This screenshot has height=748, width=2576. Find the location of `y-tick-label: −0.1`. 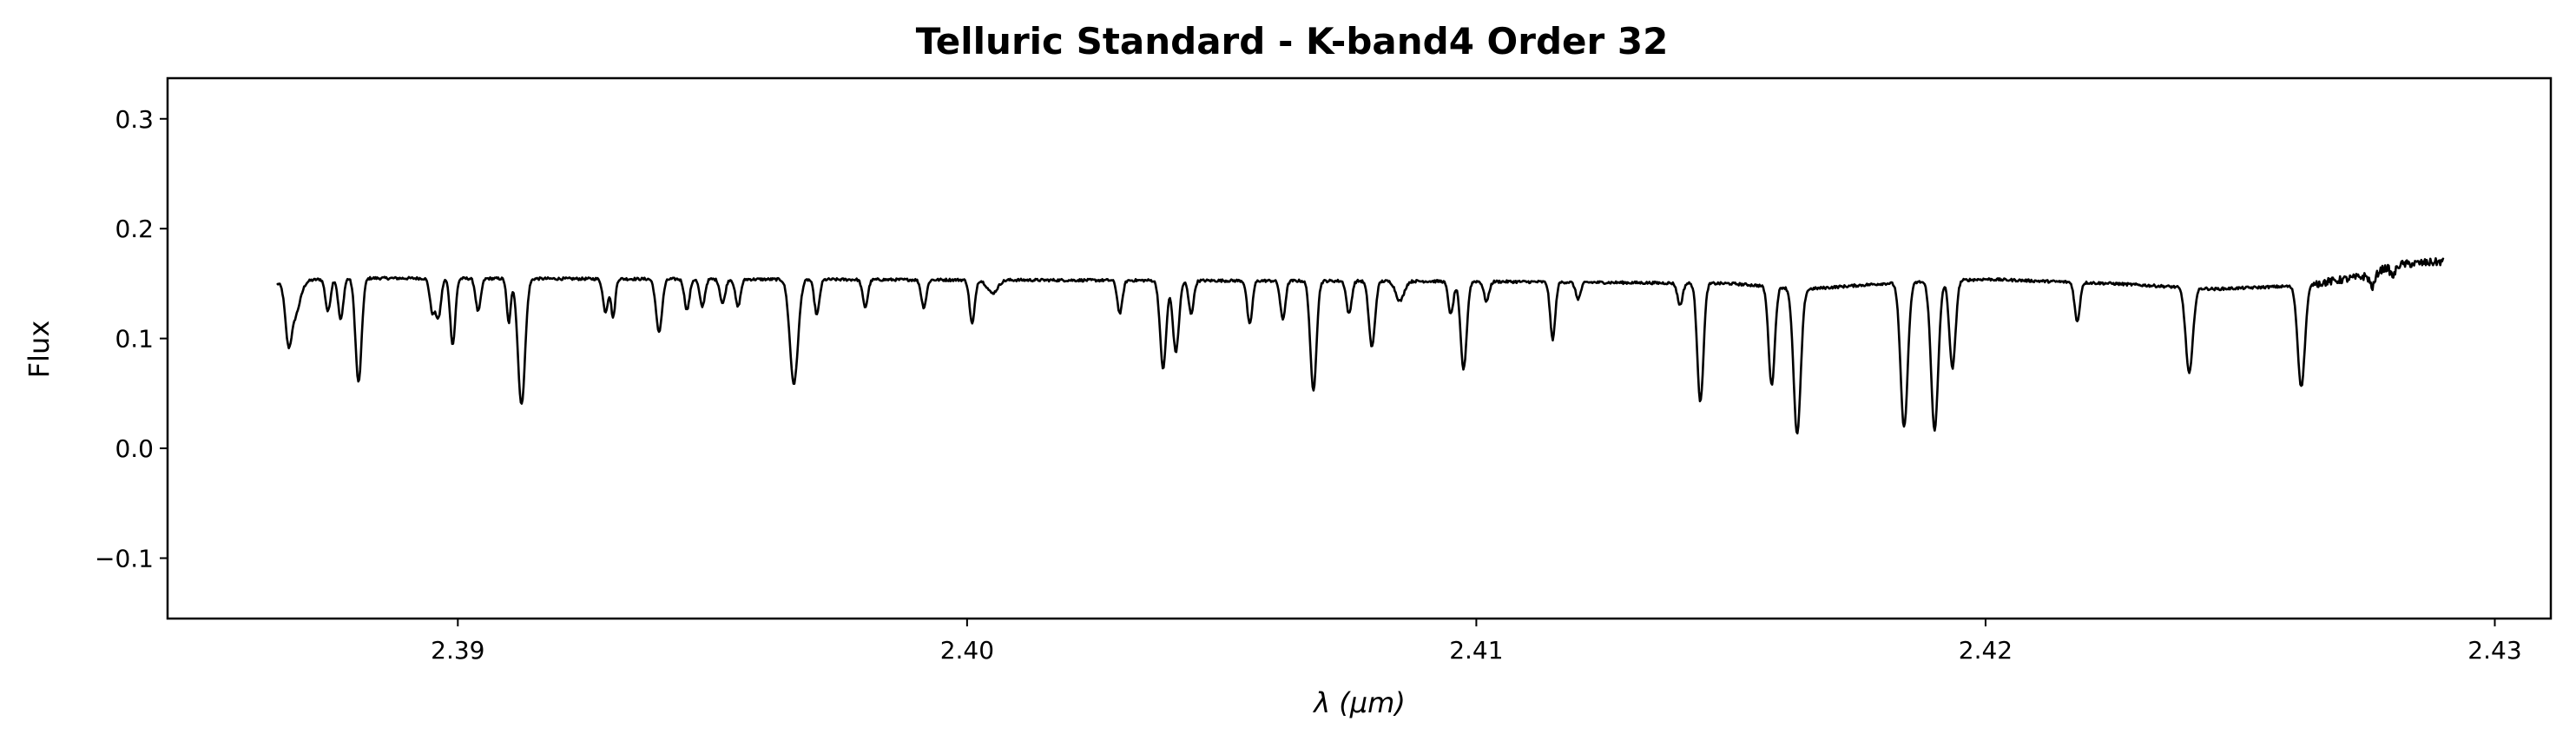

y-tick-label: −0.1 is located at coordinates (124, 558).